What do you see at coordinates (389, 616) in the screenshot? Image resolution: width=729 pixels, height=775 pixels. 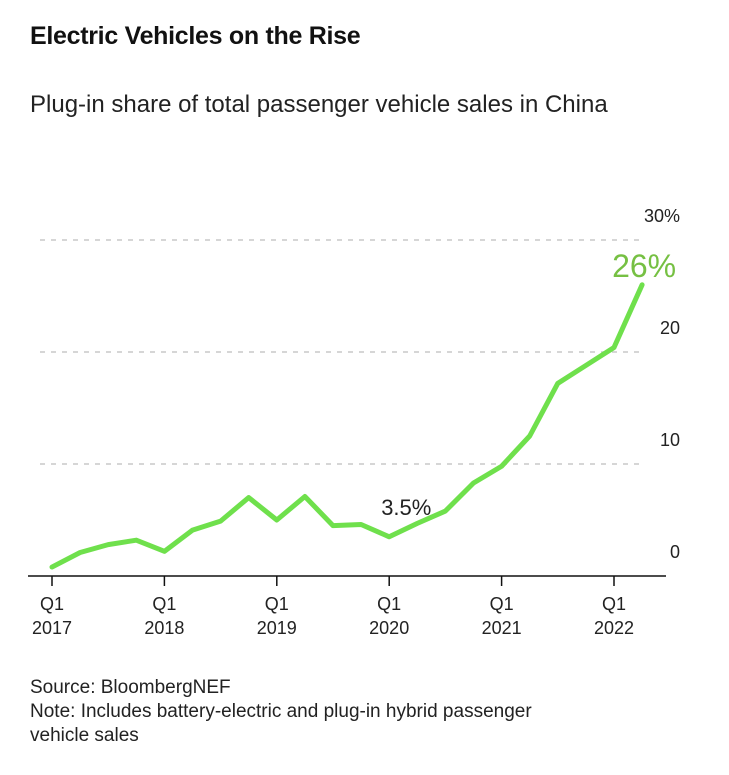 I see `x-tick-label: Q1 2020` at bounding box center [389, 616].